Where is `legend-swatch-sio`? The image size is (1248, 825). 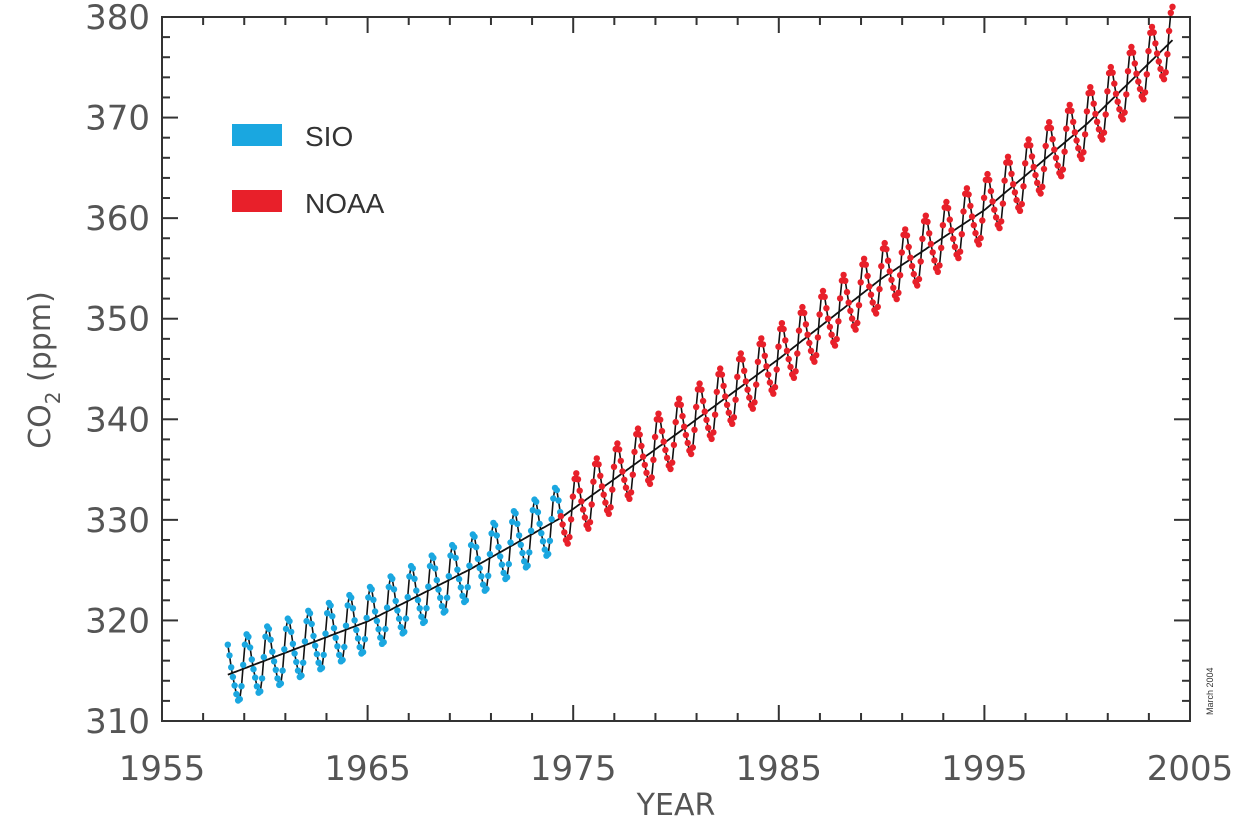 legend-swatch-sio is located at coordinates (257, 135).